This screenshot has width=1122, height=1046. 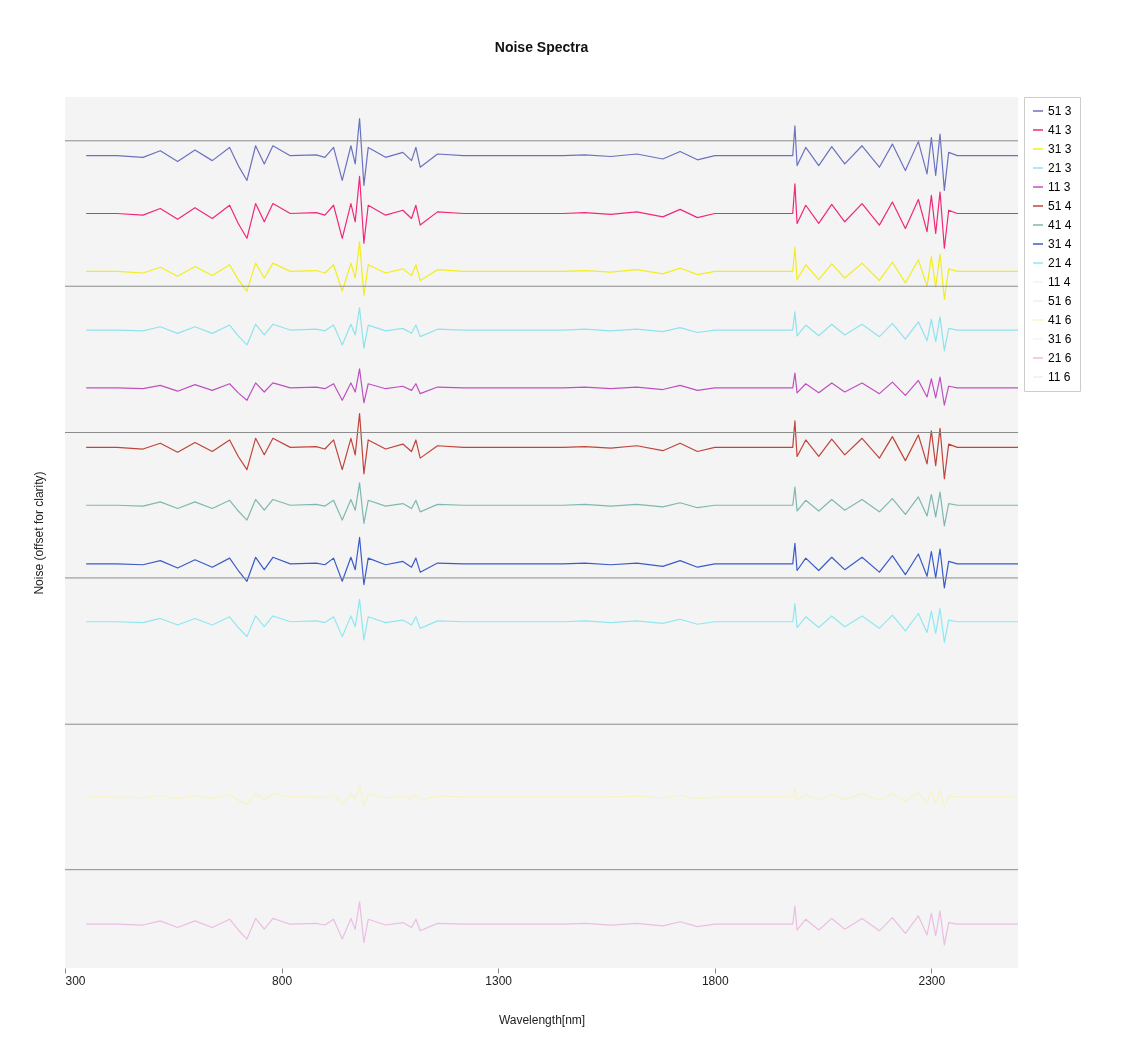 What do you see at coordinates (1060, 320) in the screenshot?
I see `legend-label: 41 6` at bounding box center [1060, 320].